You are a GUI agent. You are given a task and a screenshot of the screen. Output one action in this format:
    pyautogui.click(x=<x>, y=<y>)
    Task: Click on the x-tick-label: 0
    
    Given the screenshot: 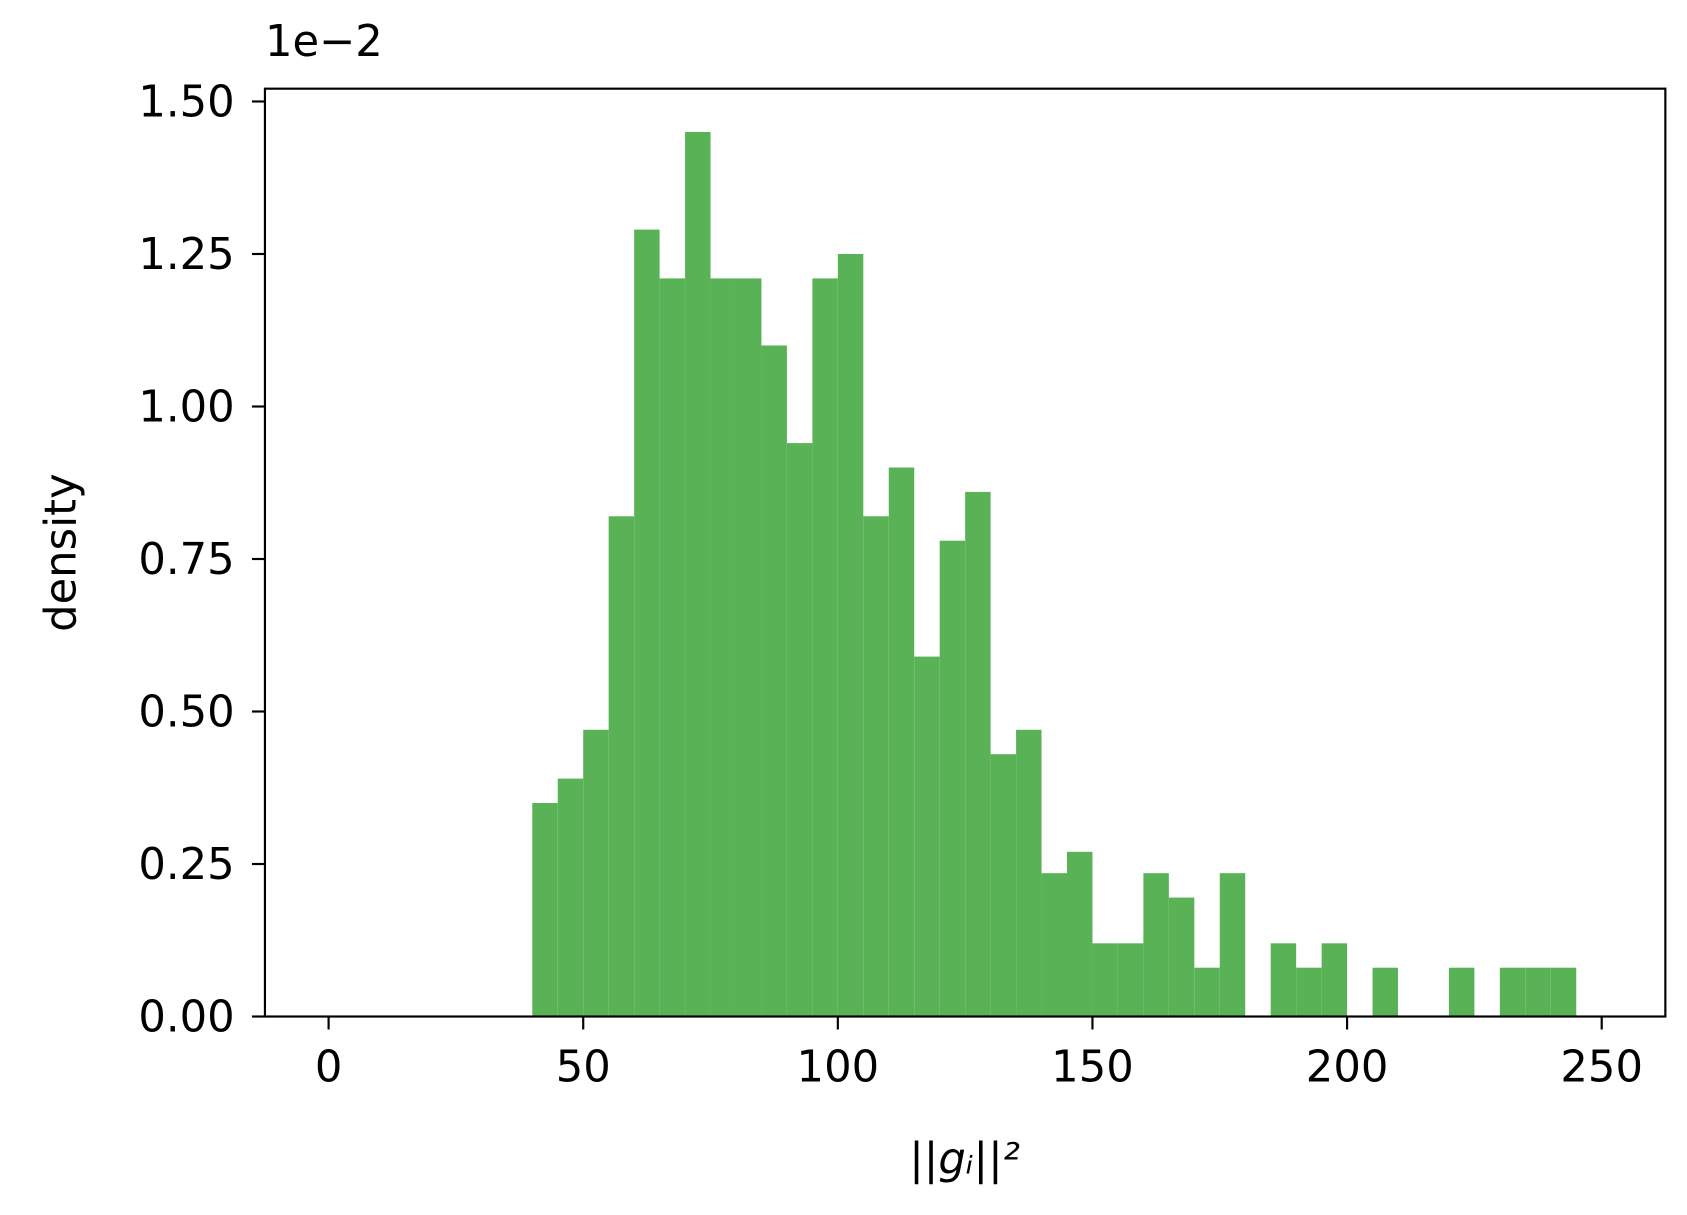 What is the action you would take?
    pyautogui.click(x=329, y=1067)
    